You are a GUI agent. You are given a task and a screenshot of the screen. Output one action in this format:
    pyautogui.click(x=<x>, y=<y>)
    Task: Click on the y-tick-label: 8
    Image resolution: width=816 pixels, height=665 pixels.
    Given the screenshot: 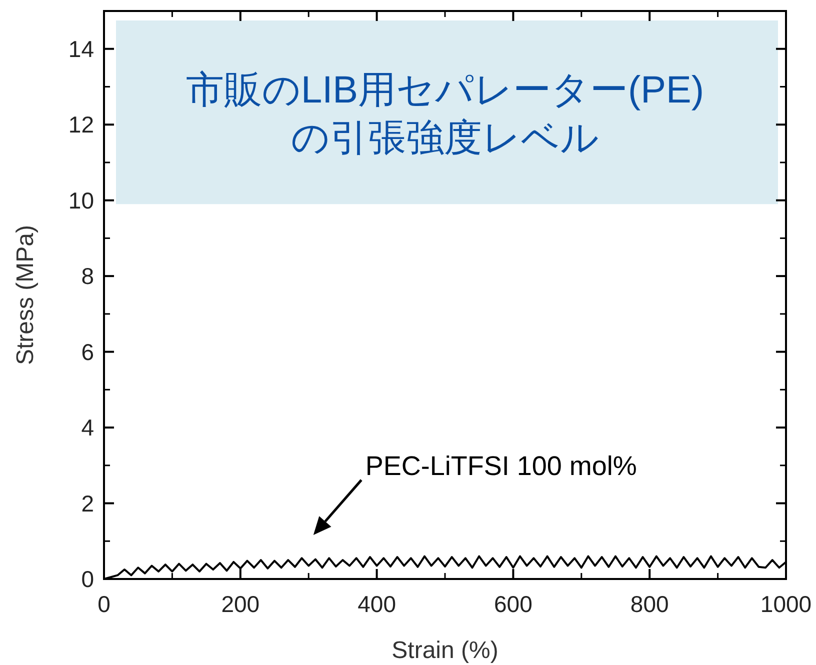 What is the action you would take?
    pyautogui.click(x=87, y=276)
    